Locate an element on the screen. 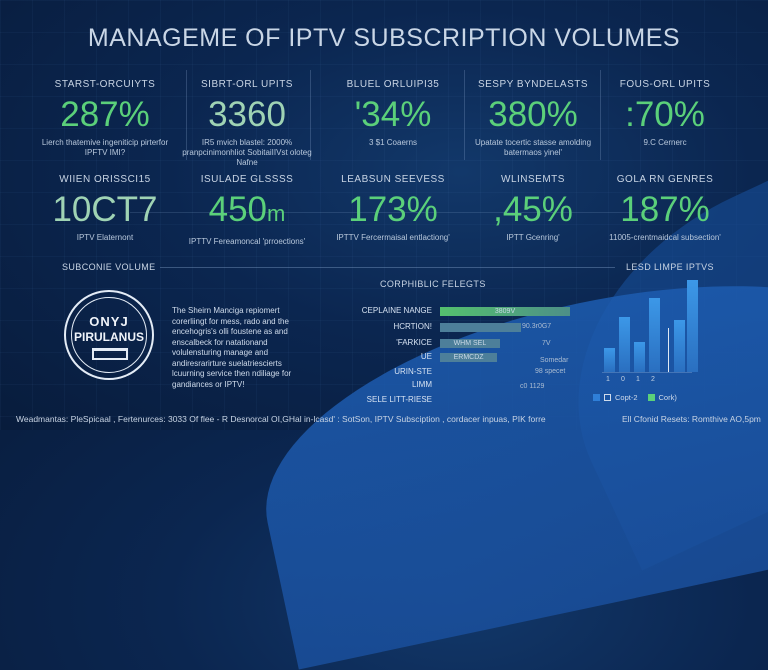  stat-value: :70% is located at coordinates (665, 114).